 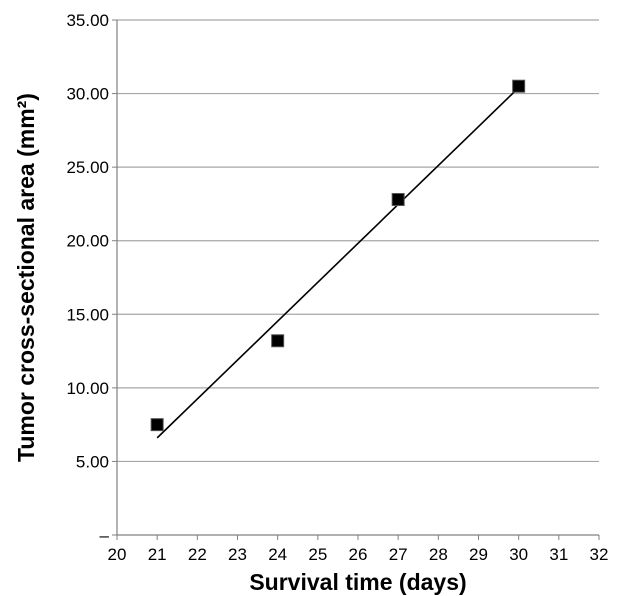 What do you see at coordinates (518, 554) in the screenshot?
I see `x-tick-label-10: 30` at bounding box center [518, 554].